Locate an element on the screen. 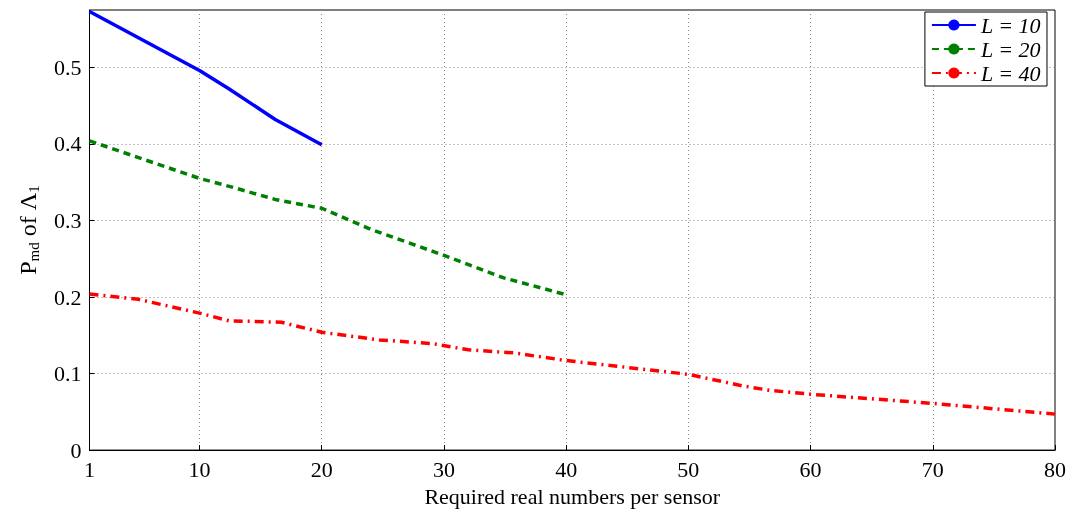  y-tick-label: 0.4 is located at coordinates (68, 144).